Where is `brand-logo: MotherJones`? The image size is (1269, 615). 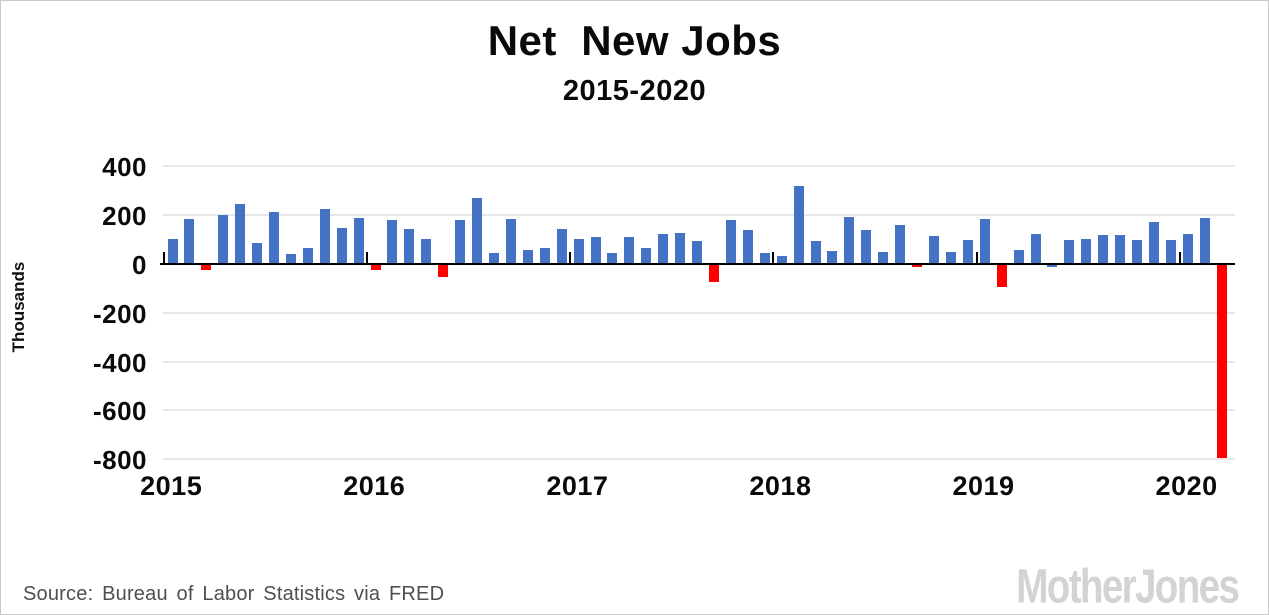
brand-logo: MotherJones is located at coordinates (1128, 586).